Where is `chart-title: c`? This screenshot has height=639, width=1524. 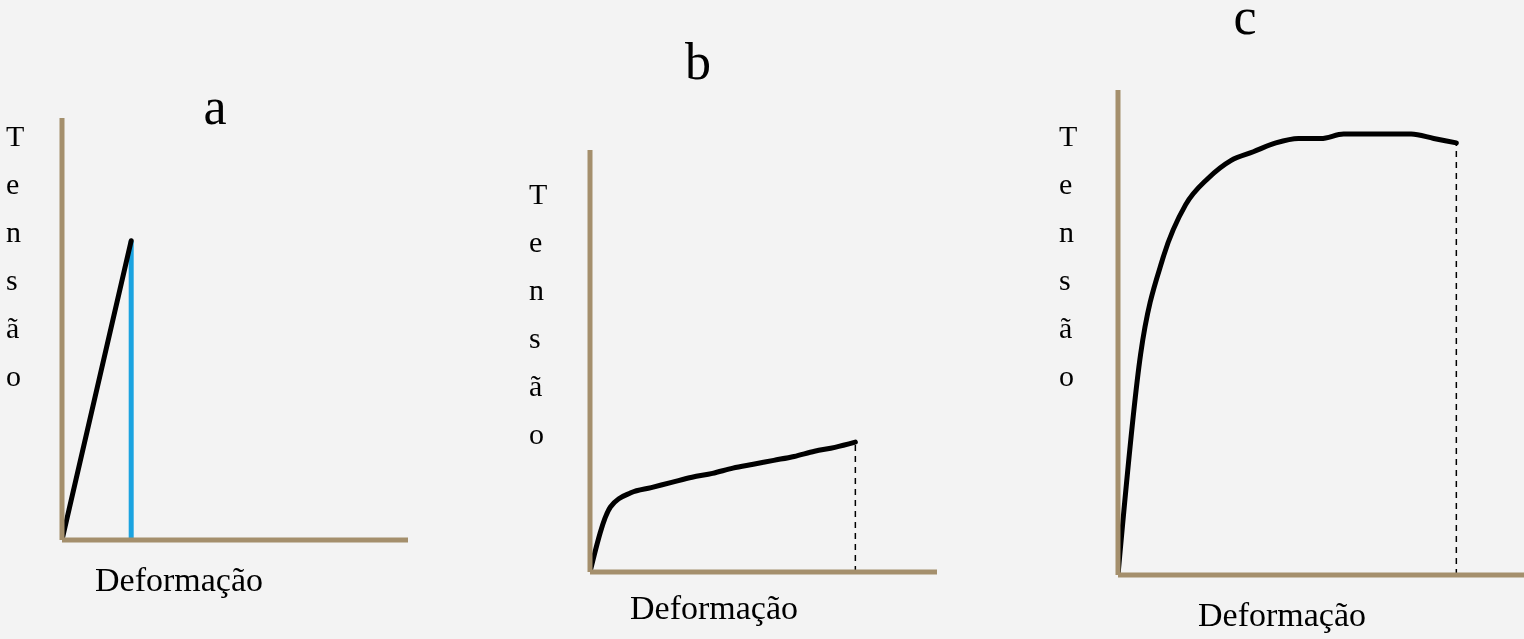
chart-title: c is located at coordinates (1245, 23).